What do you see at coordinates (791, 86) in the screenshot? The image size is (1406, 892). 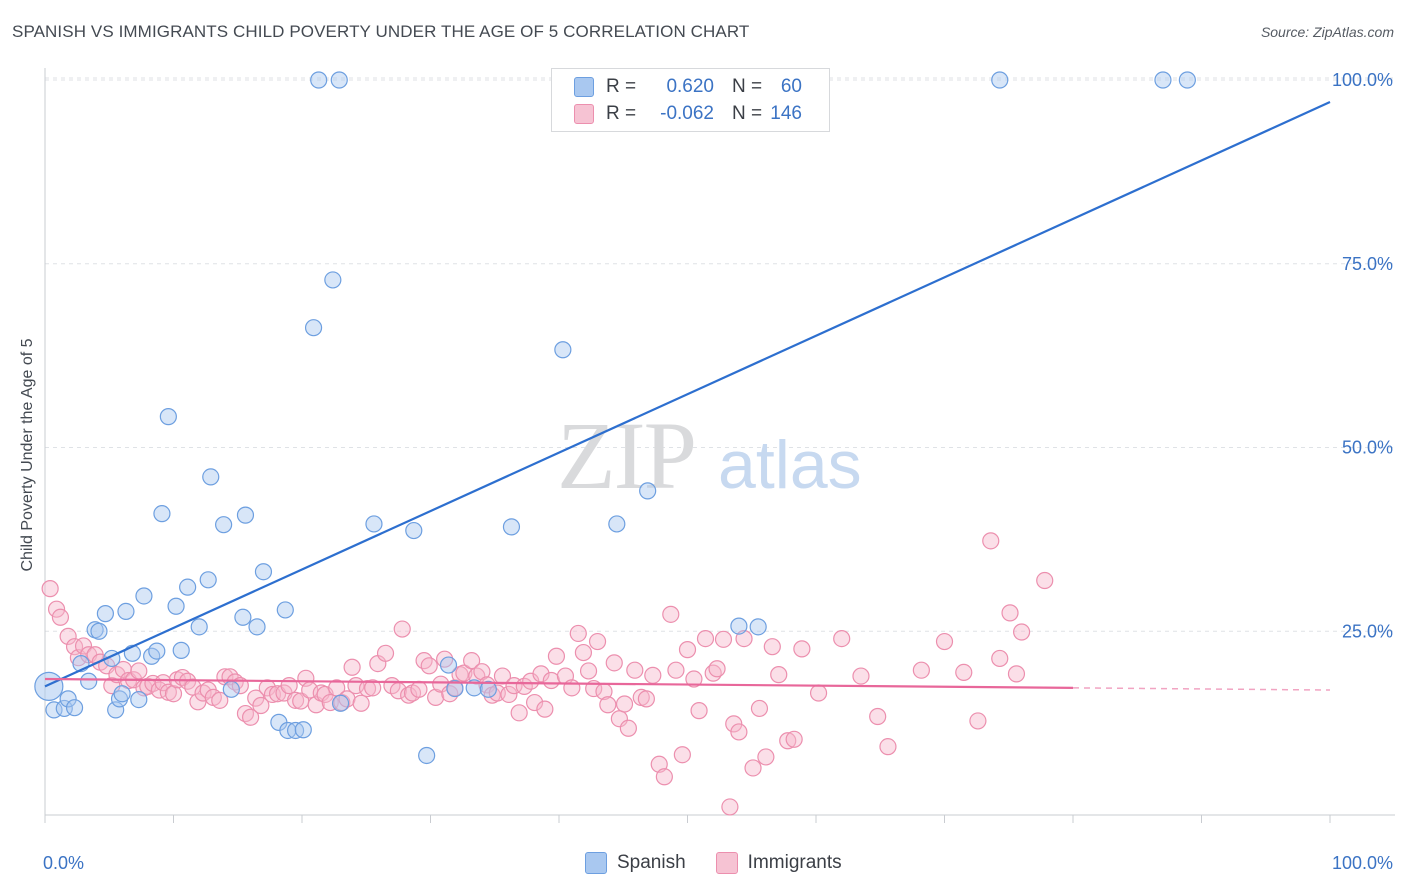 I see `n-value: 60` at bounding box center [791, 86].